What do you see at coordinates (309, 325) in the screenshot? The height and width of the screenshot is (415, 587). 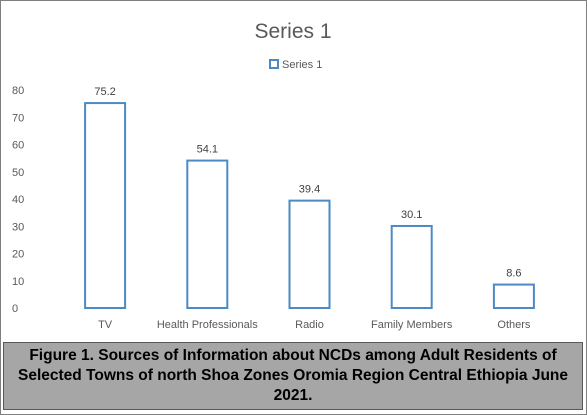 I see `category-label: Radio` at bounding box center [309, 325].